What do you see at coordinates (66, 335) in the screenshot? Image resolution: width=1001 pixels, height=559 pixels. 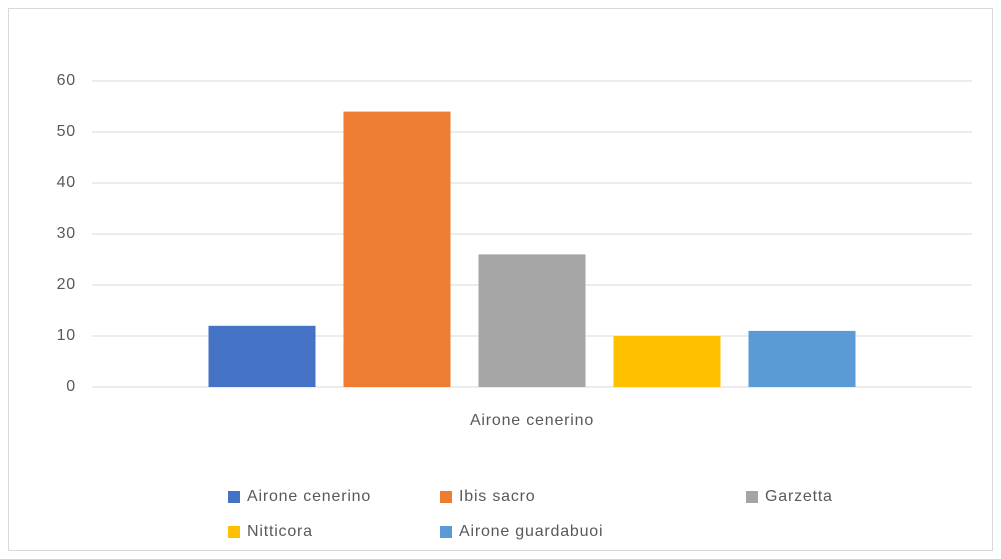 I see `y-tick-label: 10` at bounding box center [66, 335].